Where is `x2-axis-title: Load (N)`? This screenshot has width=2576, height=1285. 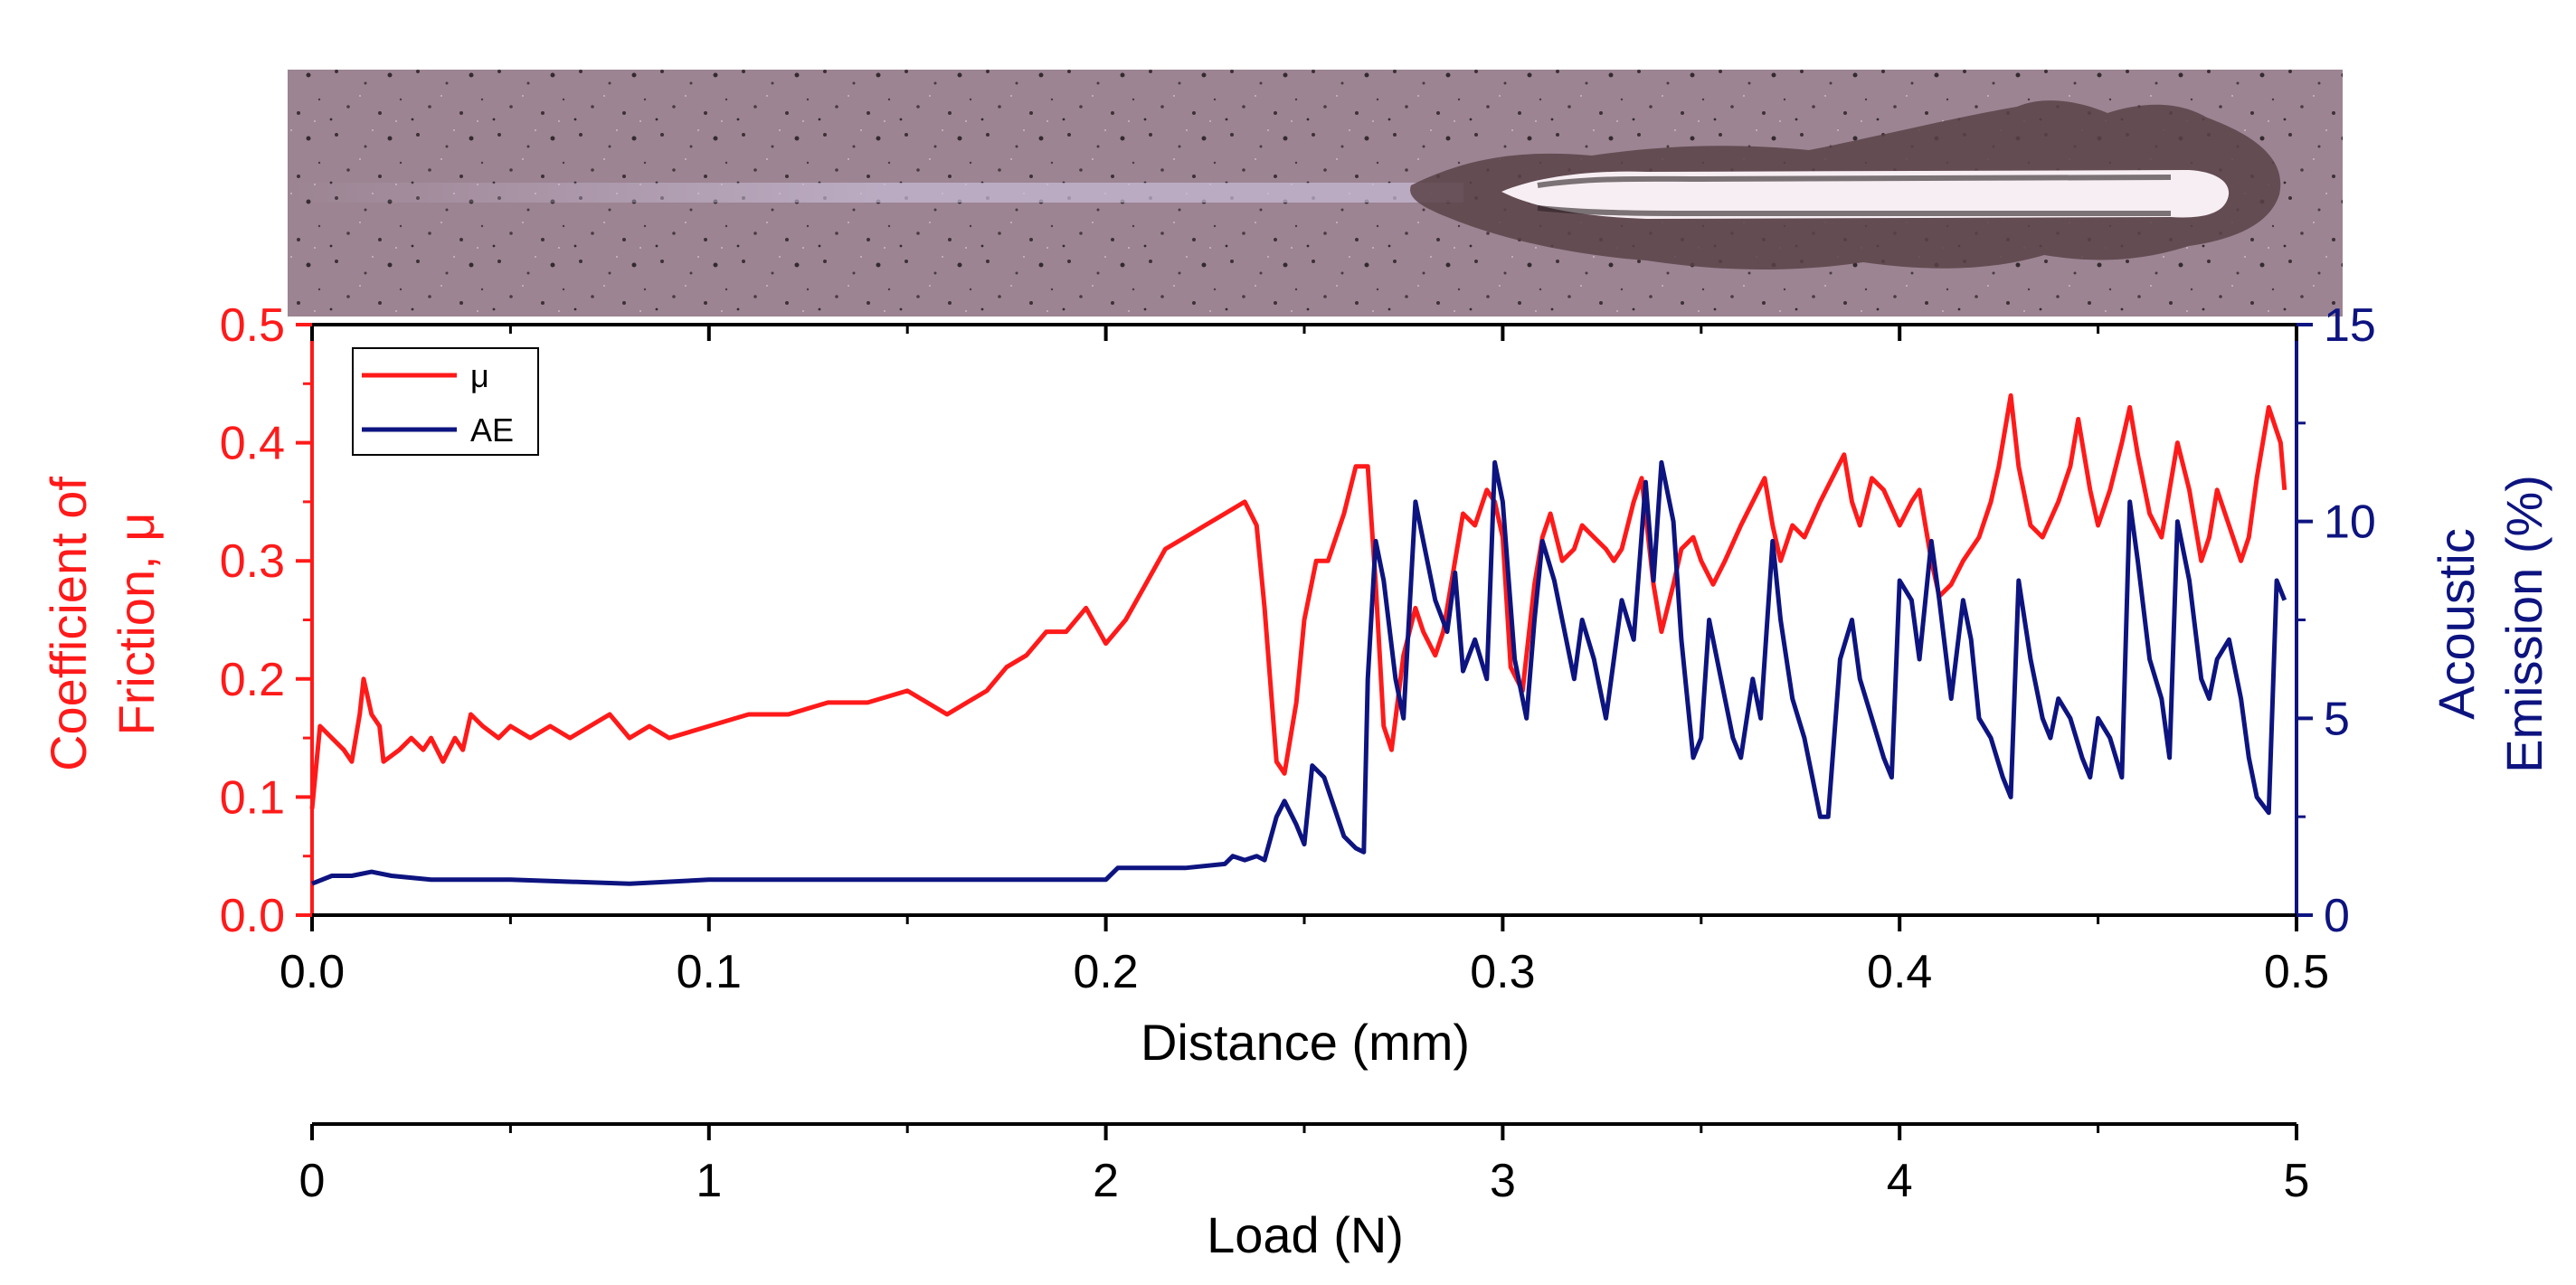 x2-axis-title: Load (N) is located at coordinates (1306, 1234).